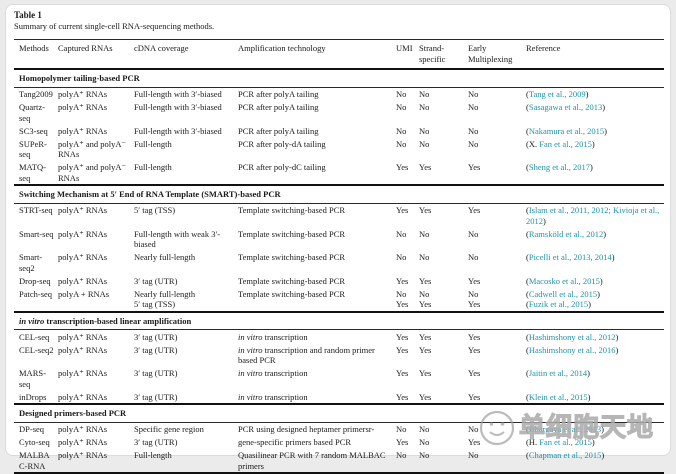 This screenshot has height=474, width=676. I want to click on citation-link: Cadwell et al., 2015, so click(563, 294).